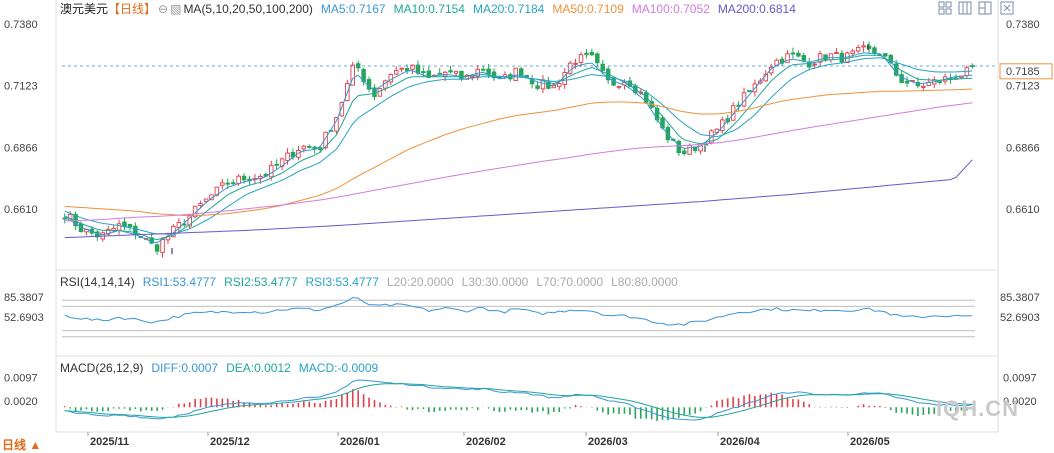 This screenshot has height=453, width=1054. Describe the element at coordinates (985, 8) in the screenshot. I see `split-layout-icon` at that location.